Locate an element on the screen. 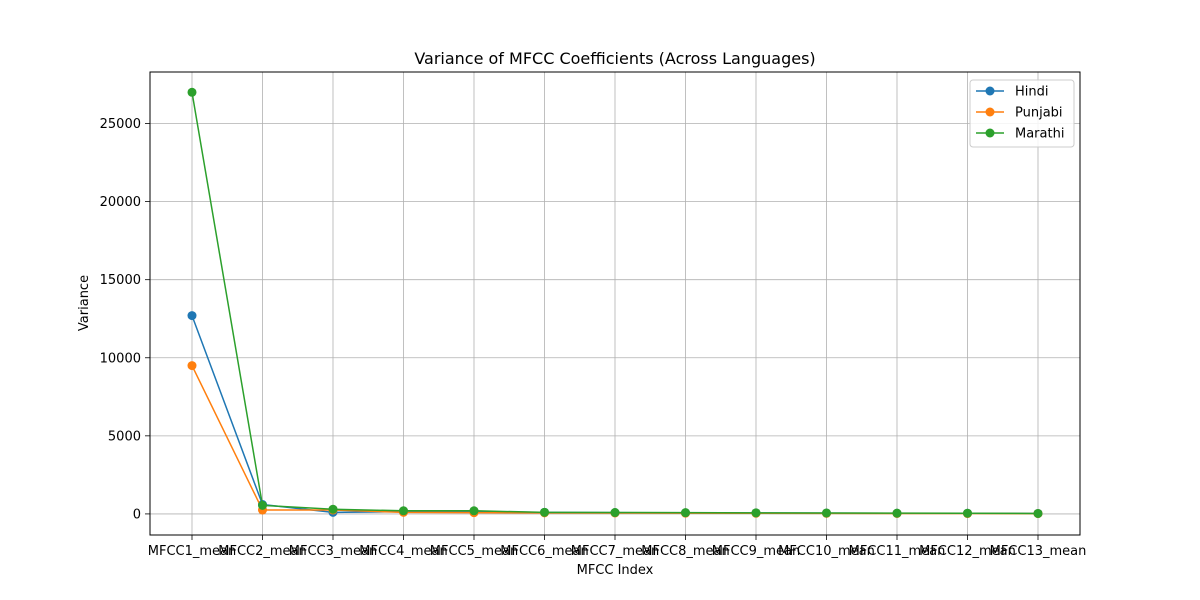 The image size is (1200, 600). legend-label: Marathi is located at coordinates (1039, 134).